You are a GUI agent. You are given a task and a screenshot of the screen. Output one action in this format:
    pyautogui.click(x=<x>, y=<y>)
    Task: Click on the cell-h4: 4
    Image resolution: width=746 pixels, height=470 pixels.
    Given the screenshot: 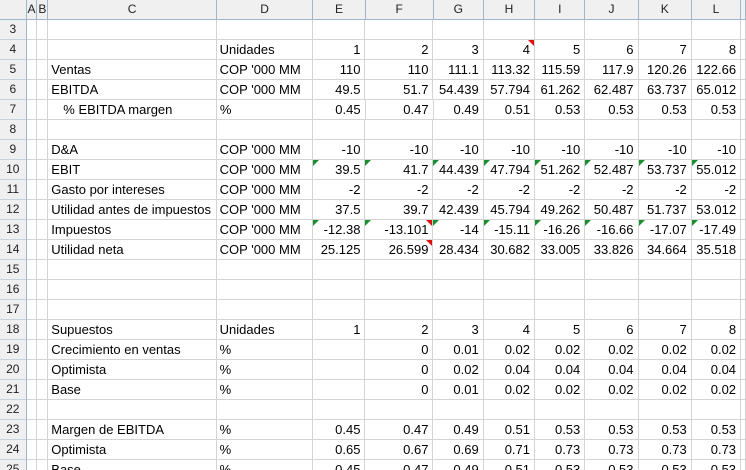 What is the action you would take?
    pyautogui.click(x=509, y=50)
    